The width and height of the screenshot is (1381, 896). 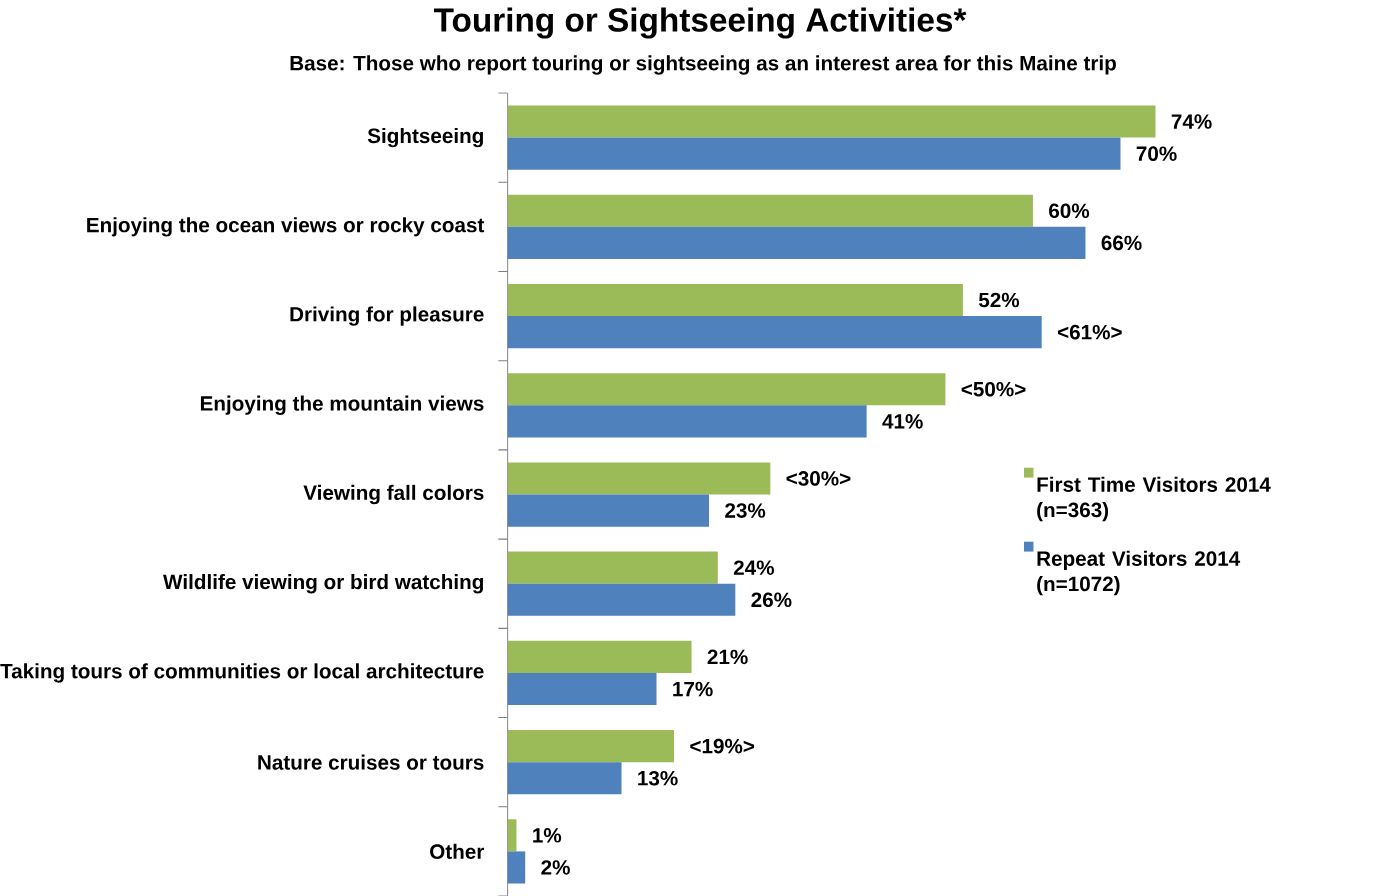 I want to click on data-label: 2%, so click(x=555, y=867).